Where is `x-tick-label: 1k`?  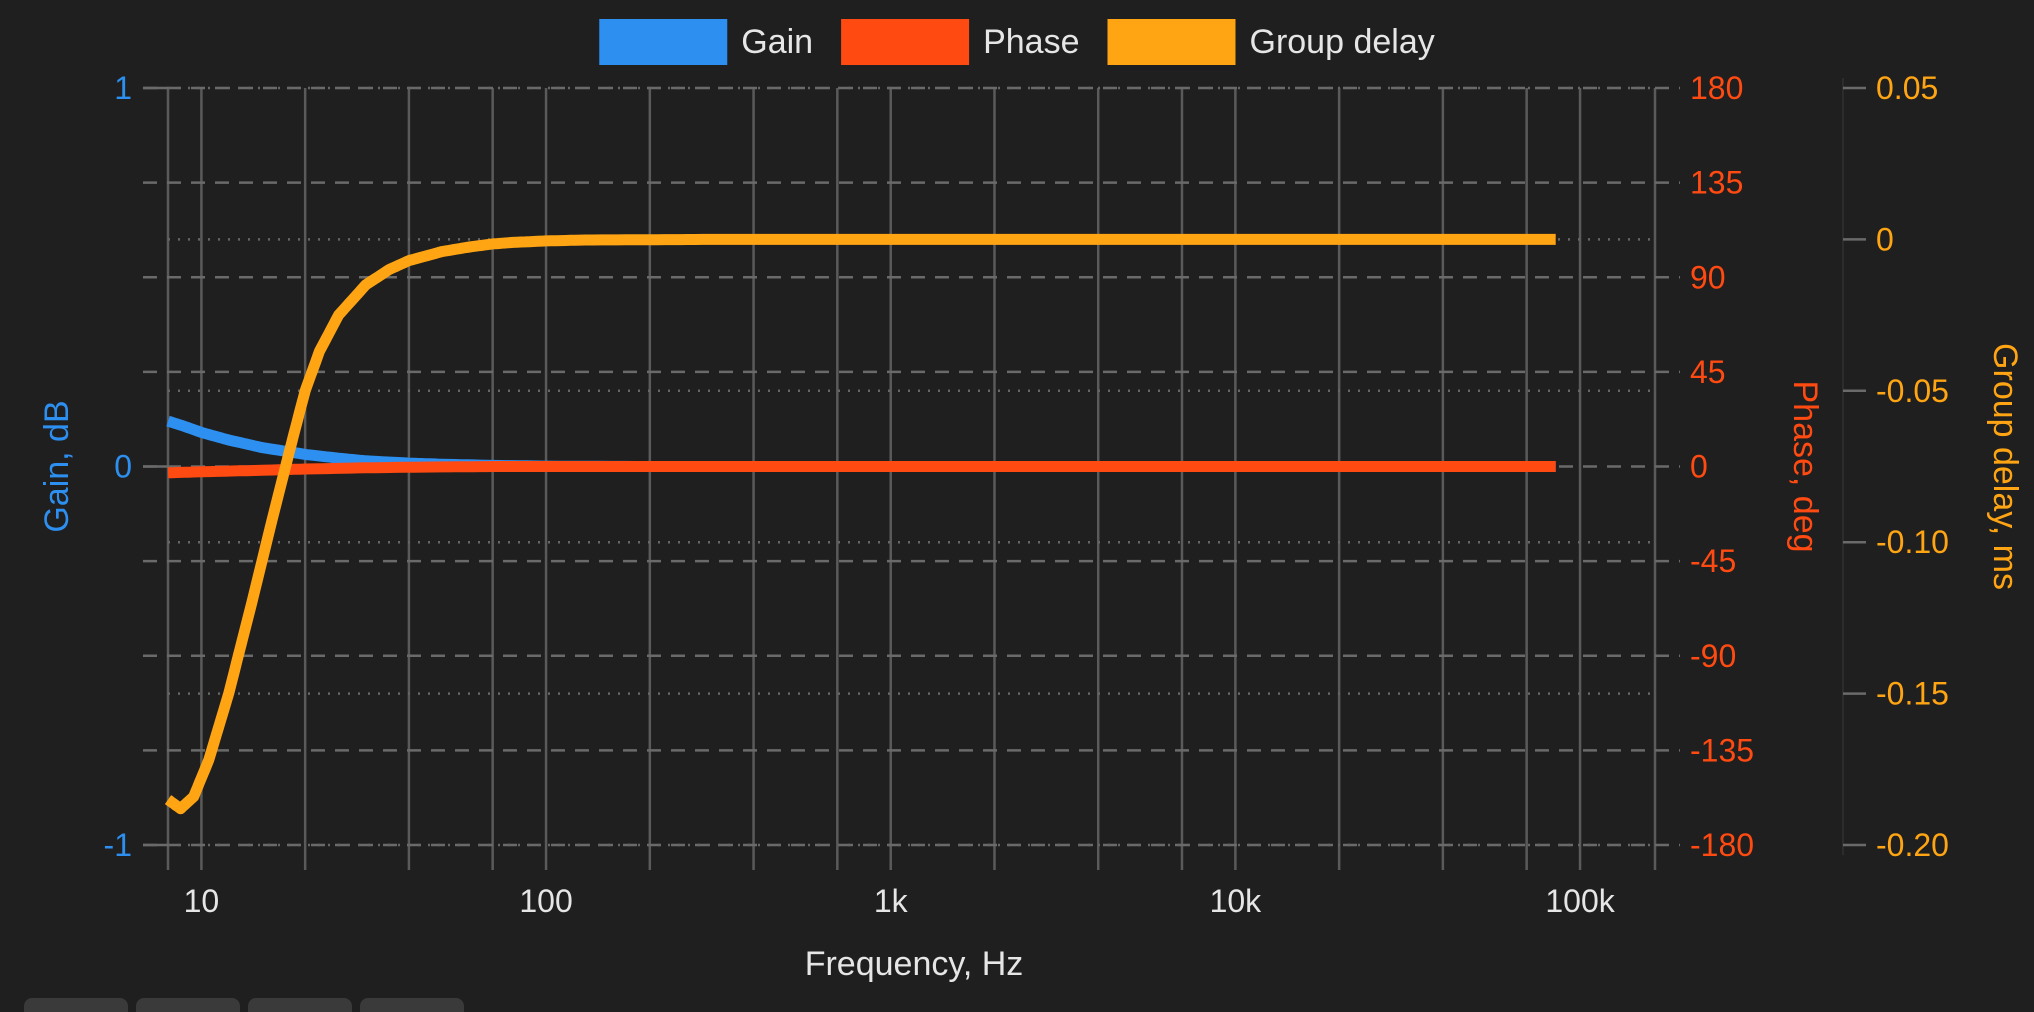 x-tick-label: 1k is located at coordinates (891, 901).